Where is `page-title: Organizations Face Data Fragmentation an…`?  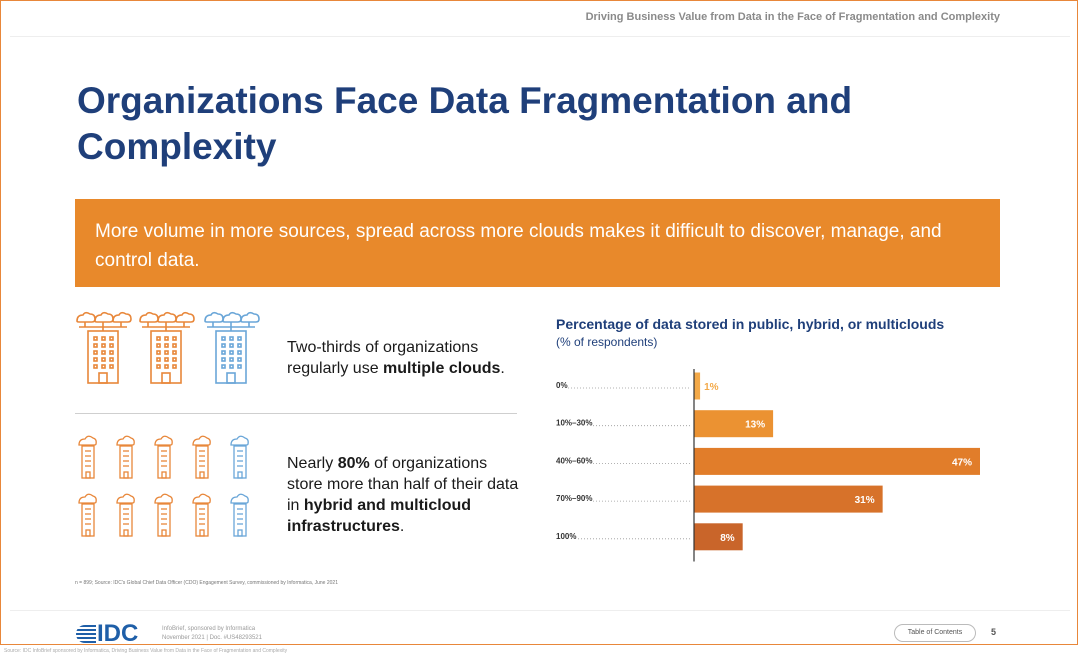 page-title: Organizations Face Data Fragmentation an… is located at coordinates (465, 123).